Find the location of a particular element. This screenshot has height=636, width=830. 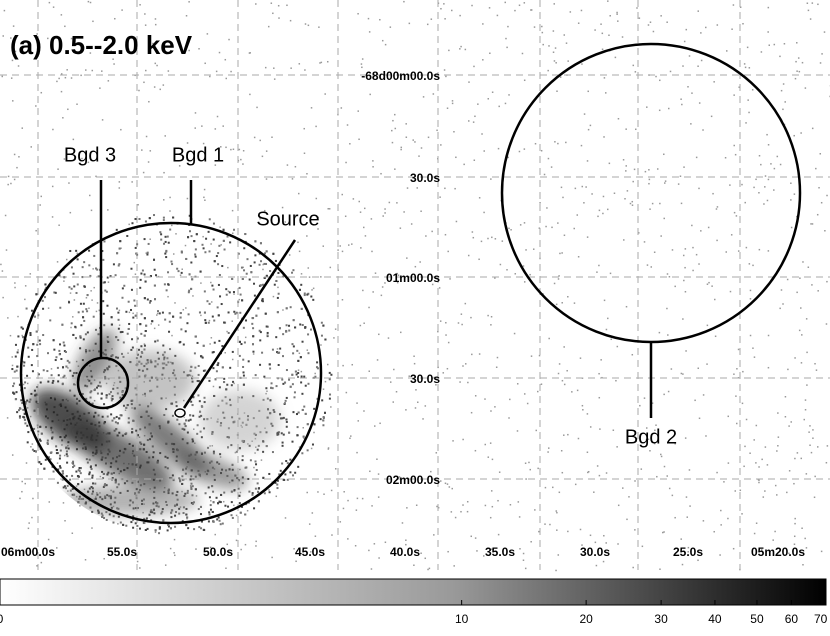

bgd1-label: Bgd 1 is located at coordinates (198, 155).